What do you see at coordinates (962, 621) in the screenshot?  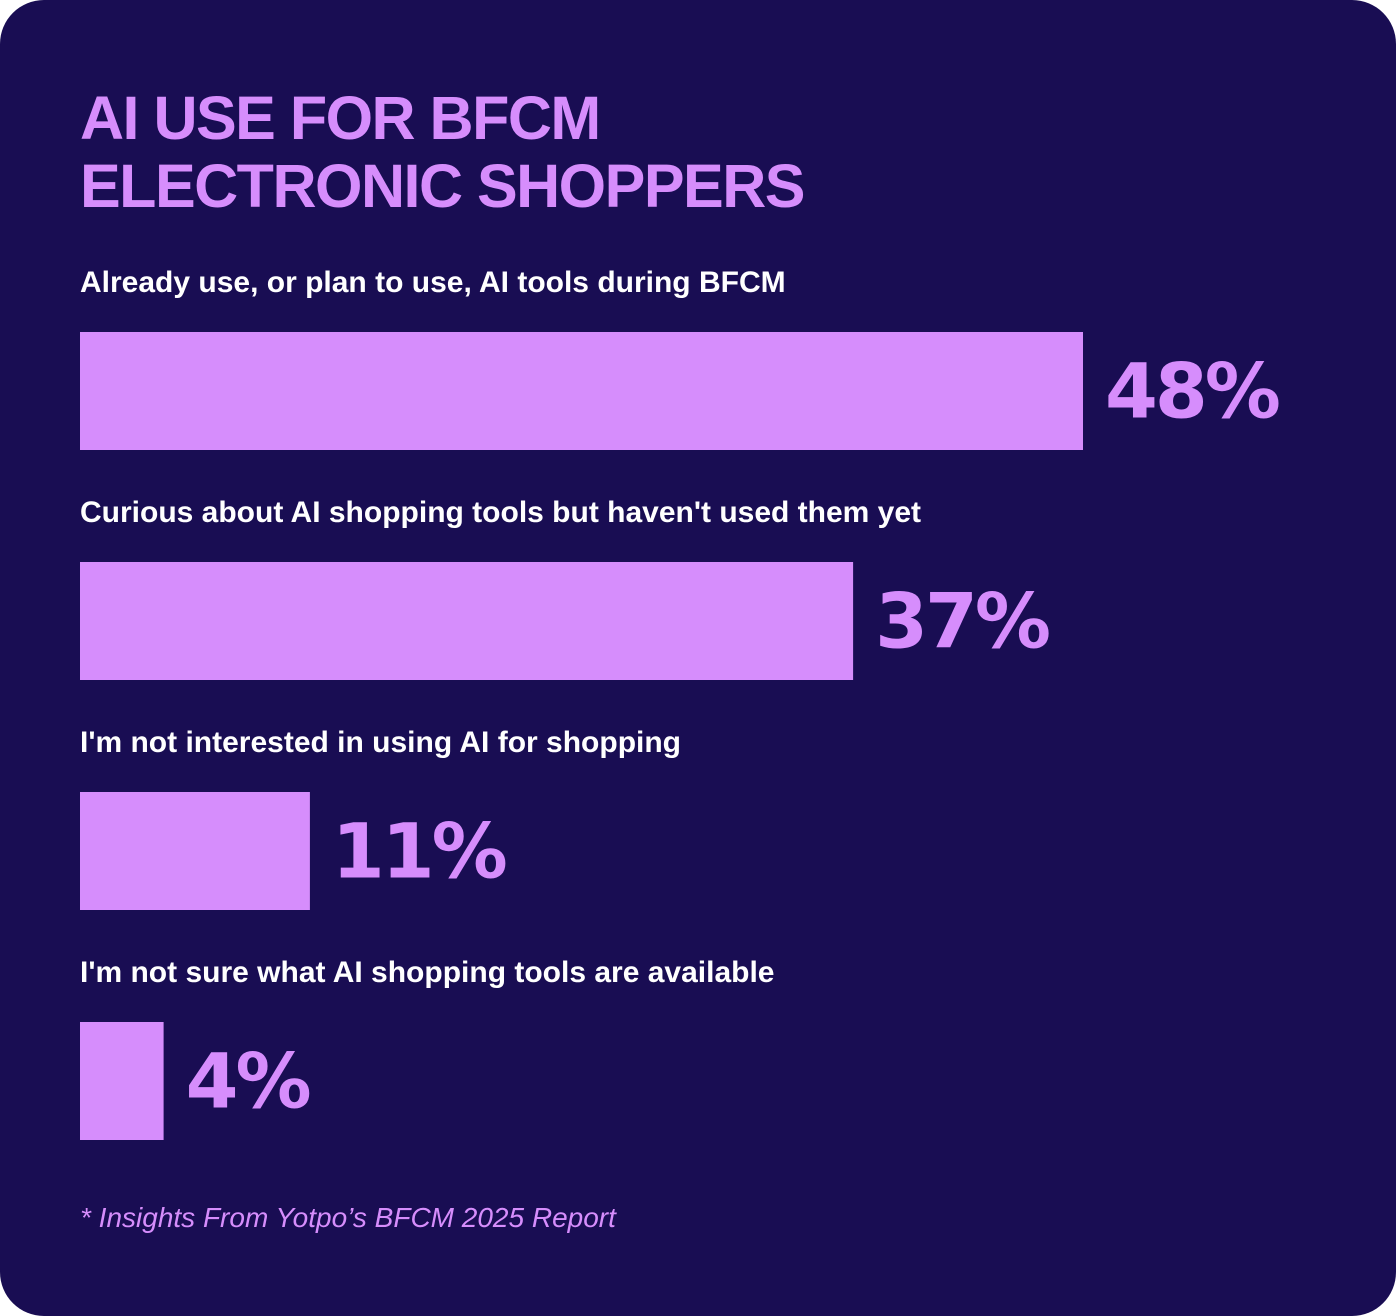 I see `value-label: 37%` at bounding box center [962, 621].